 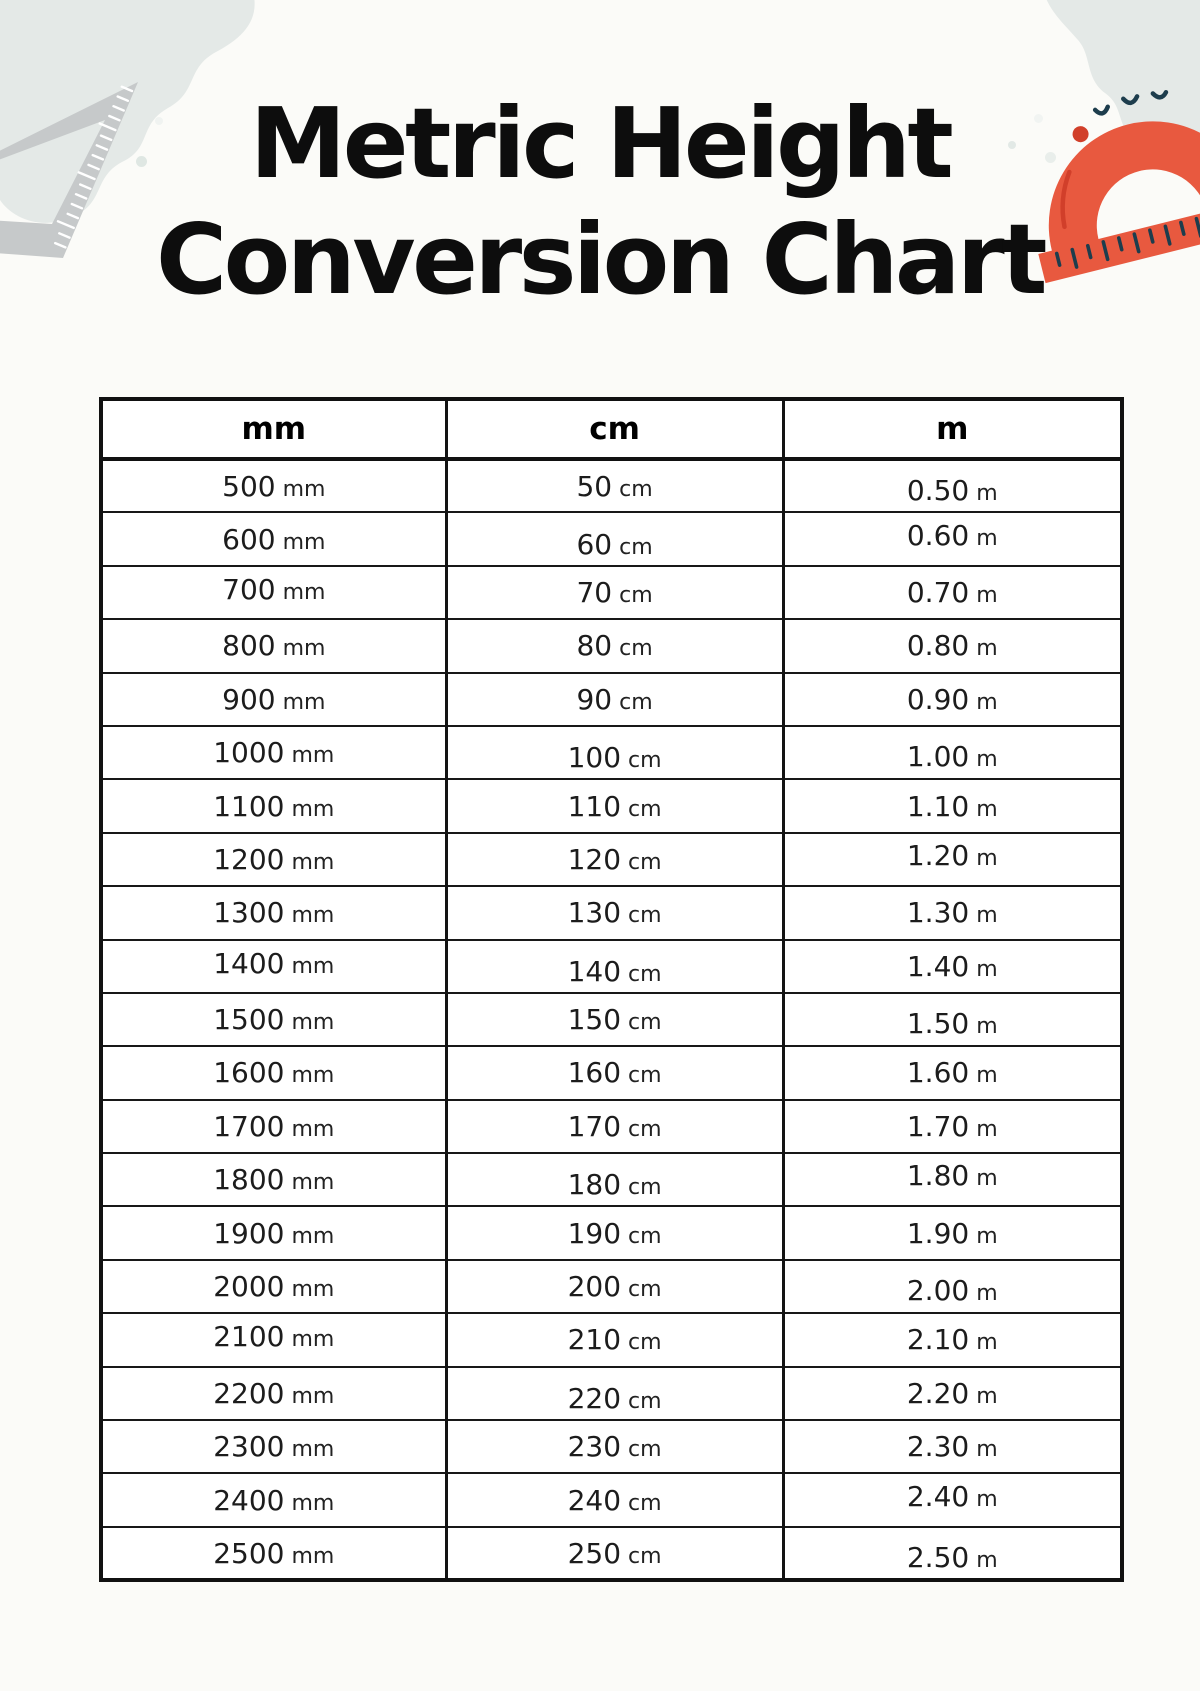 What do you see at coordinates (274, 1553) in the screenshot?
I see `table-cell: 2500 mm` at bounding box center [274, 1553].